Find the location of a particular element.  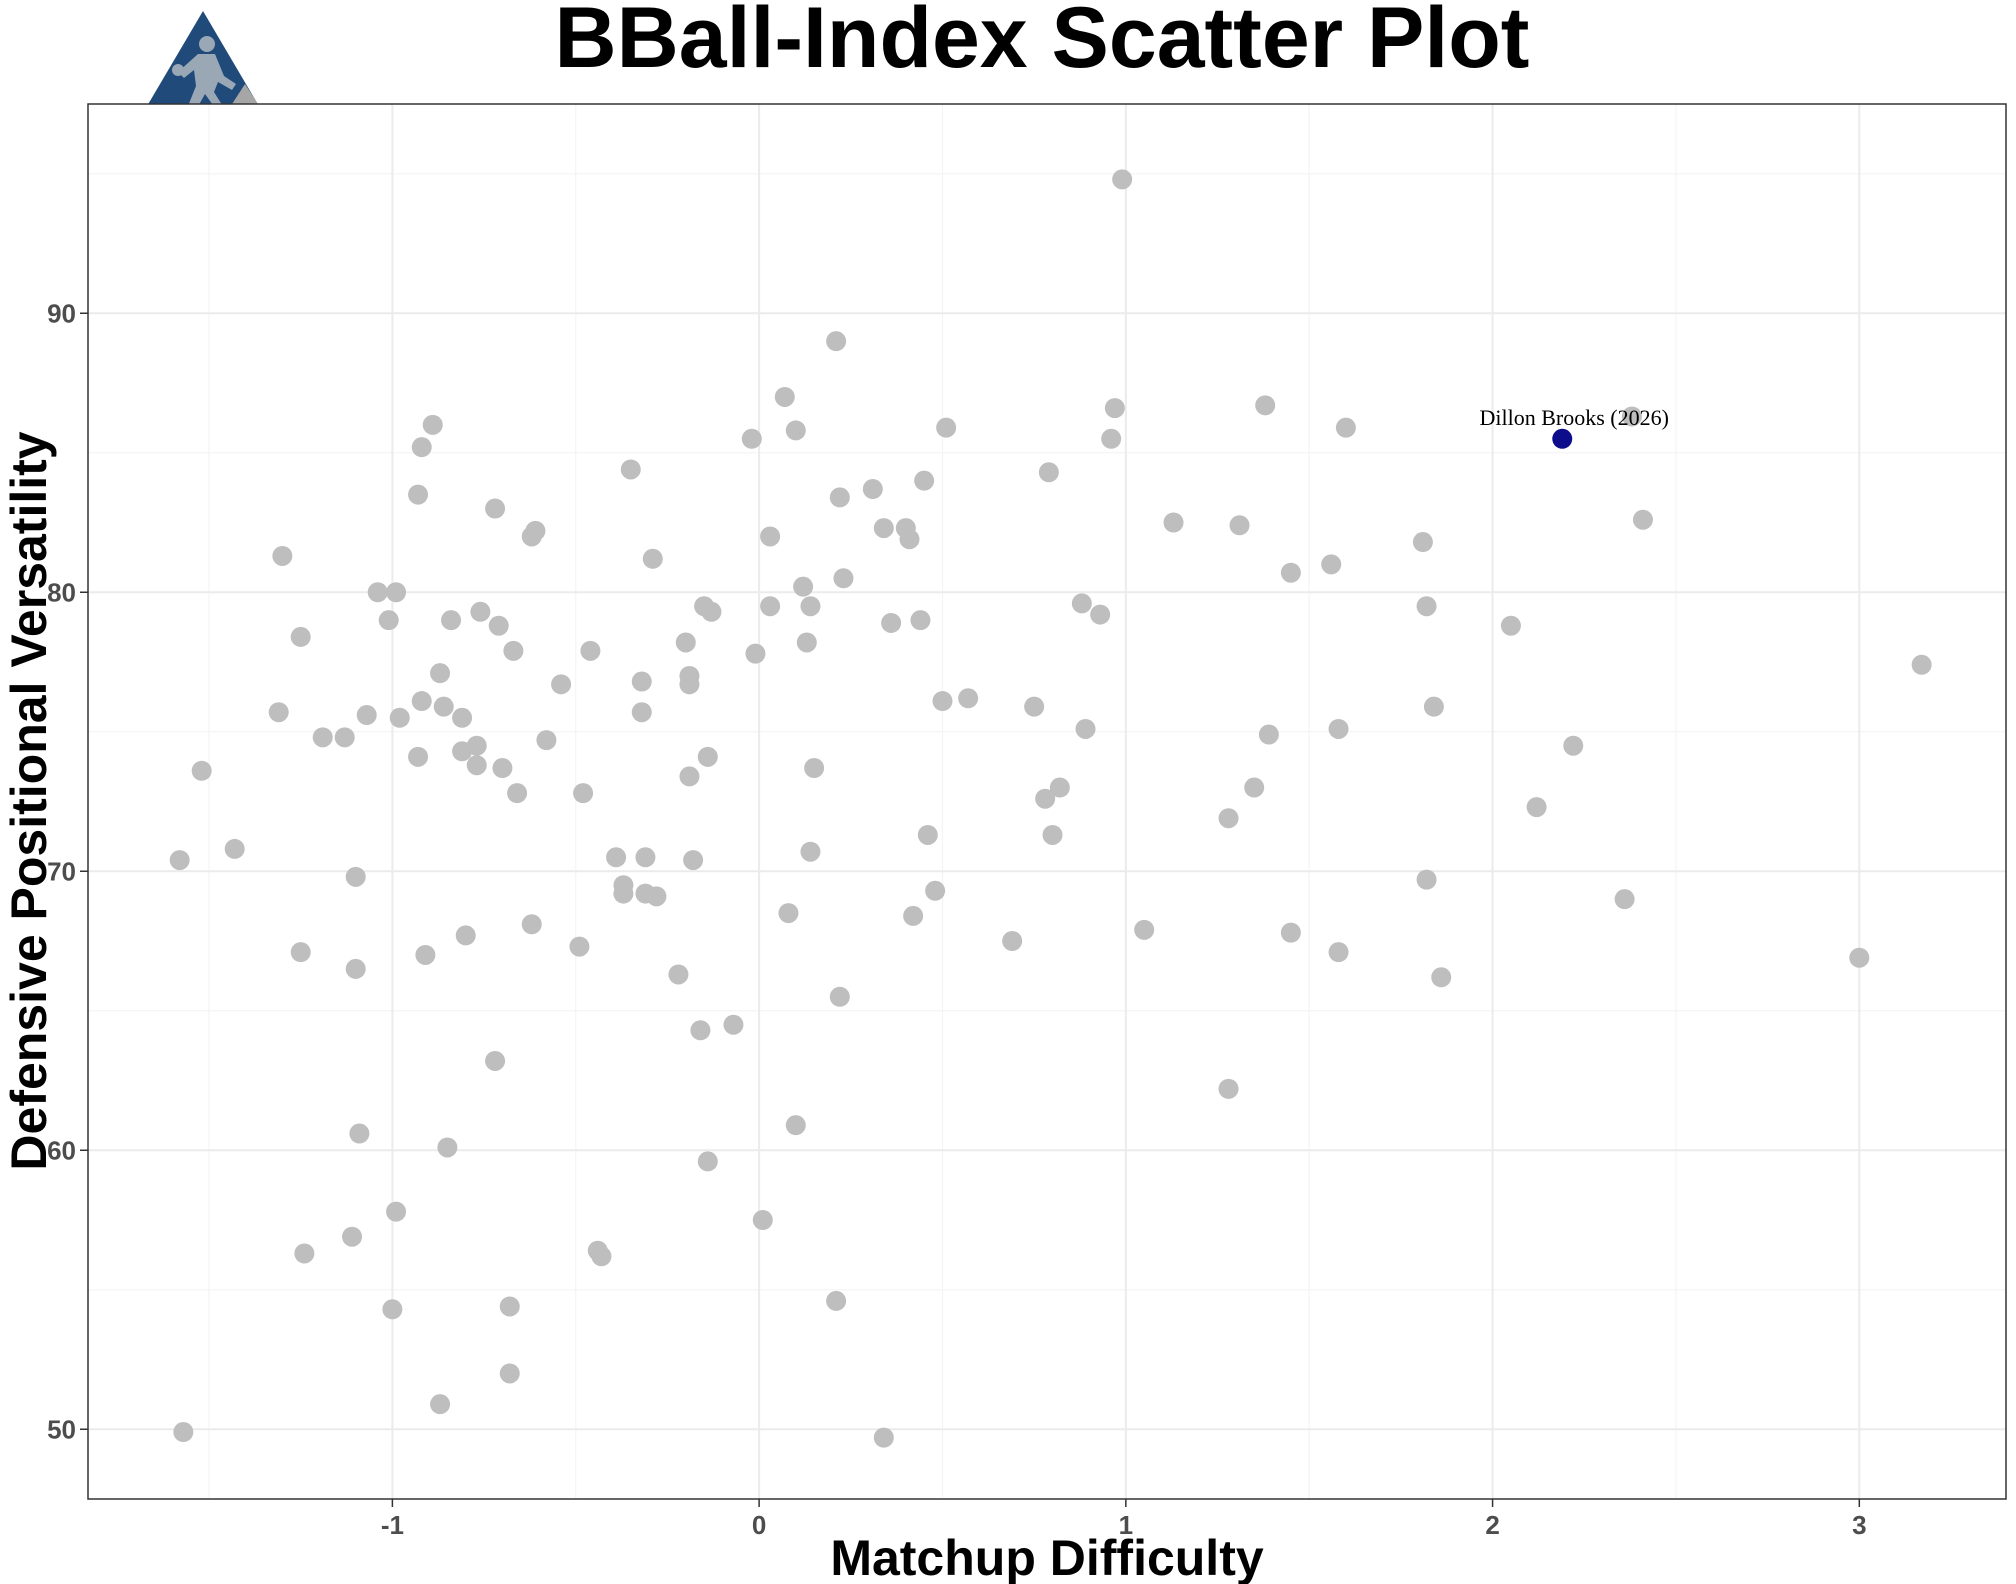

y-tick-label: 50 is located at coordinates (61, 1429).